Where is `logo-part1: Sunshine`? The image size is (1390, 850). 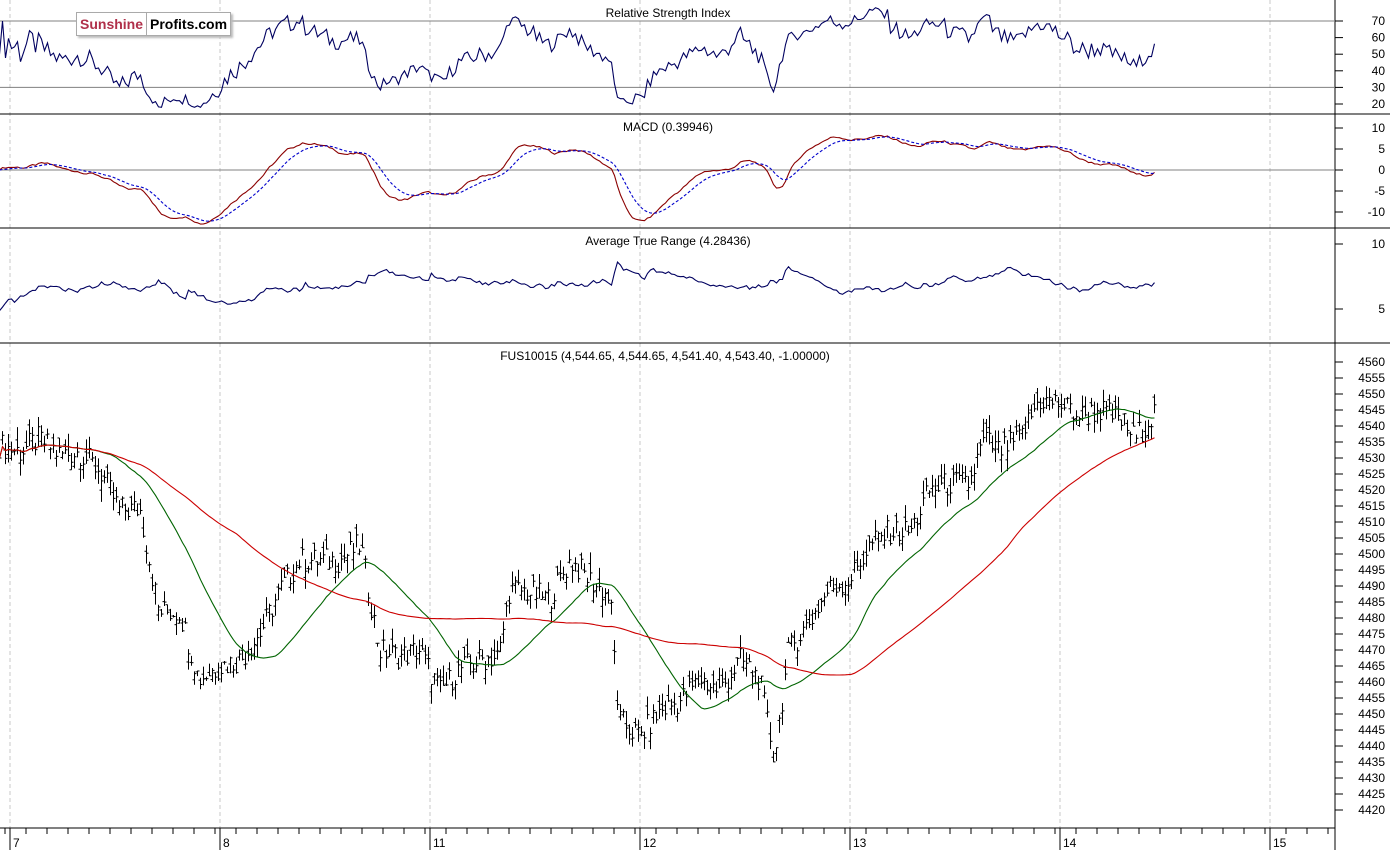
logo-part1: Sunshine is located at coordinates (112, 24).